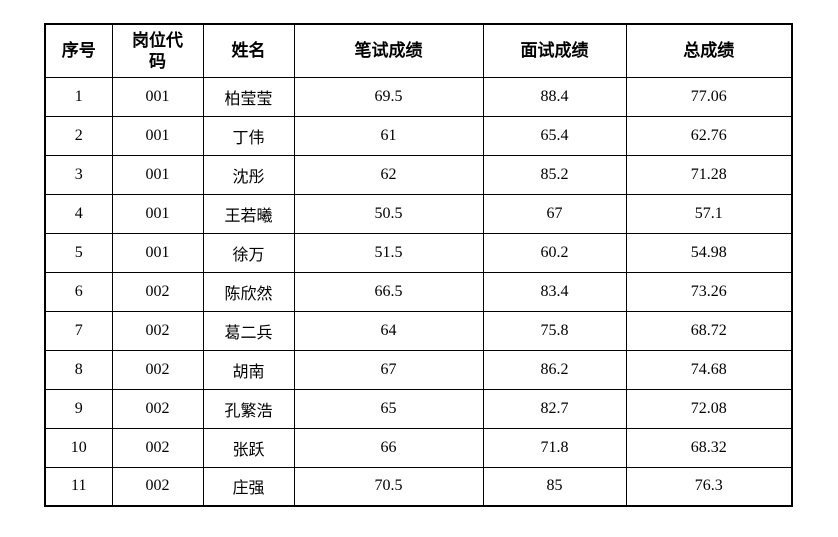  I want to click on cell-written-score: 66.5, so click(388, 291).